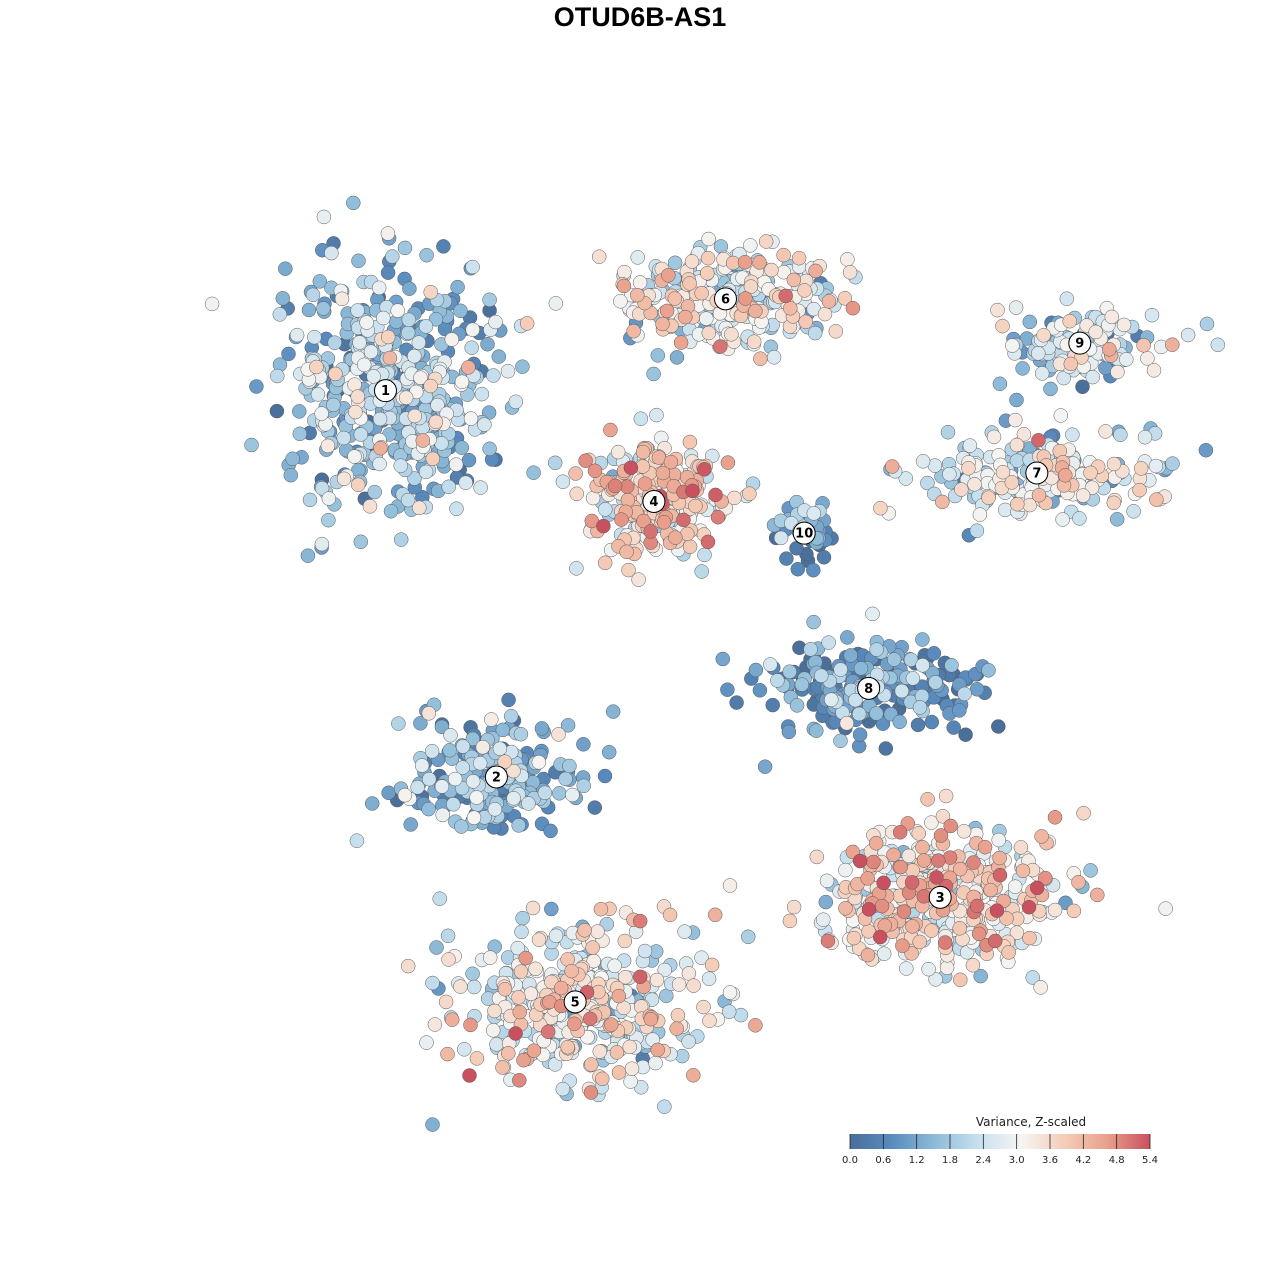 This screenshot has height=1280, width=1280. I want to click on cluster-label-5: 5, so click(575, 1002).